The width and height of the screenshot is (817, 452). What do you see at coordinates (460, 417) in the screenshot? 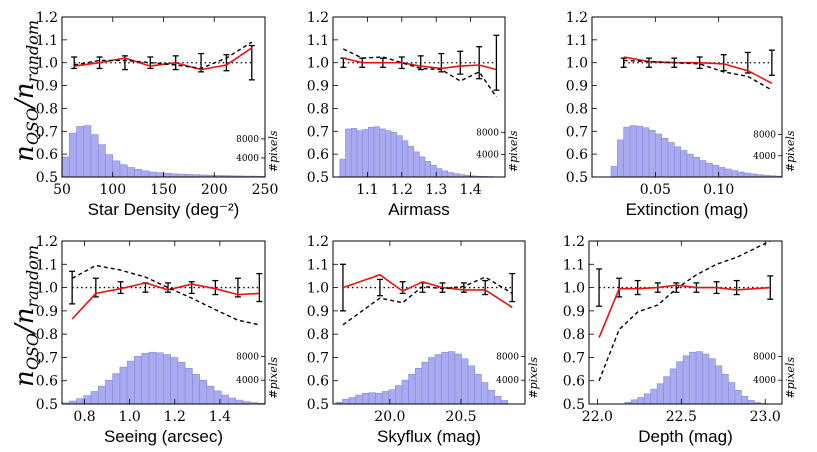
I see `x-tick-label: 20.5` at bounding box center [460, 417].